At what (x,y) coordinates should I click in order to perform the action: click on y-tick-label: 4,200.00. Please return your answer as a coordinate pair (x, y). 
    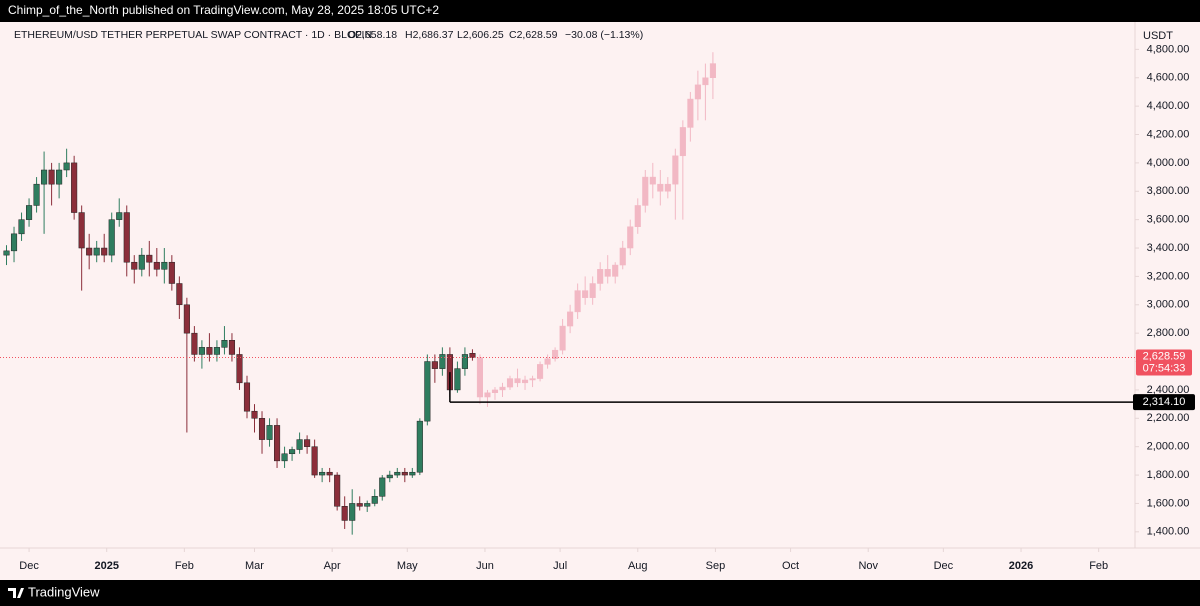
    Looking at the image, I should click on (1168, 134).